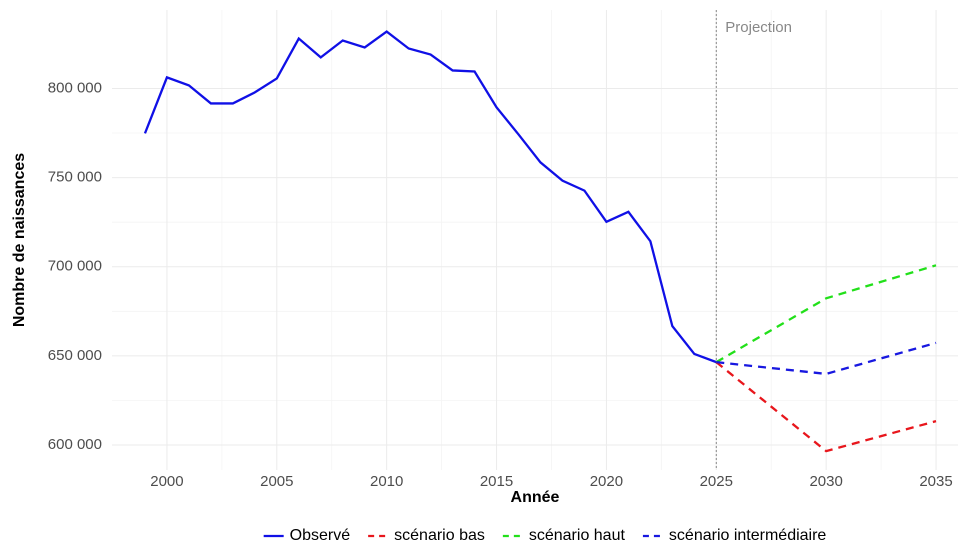 The height and width of the screenshot is (547, 967). I want to click on x-tick-label: 2010, so click(386, 481).